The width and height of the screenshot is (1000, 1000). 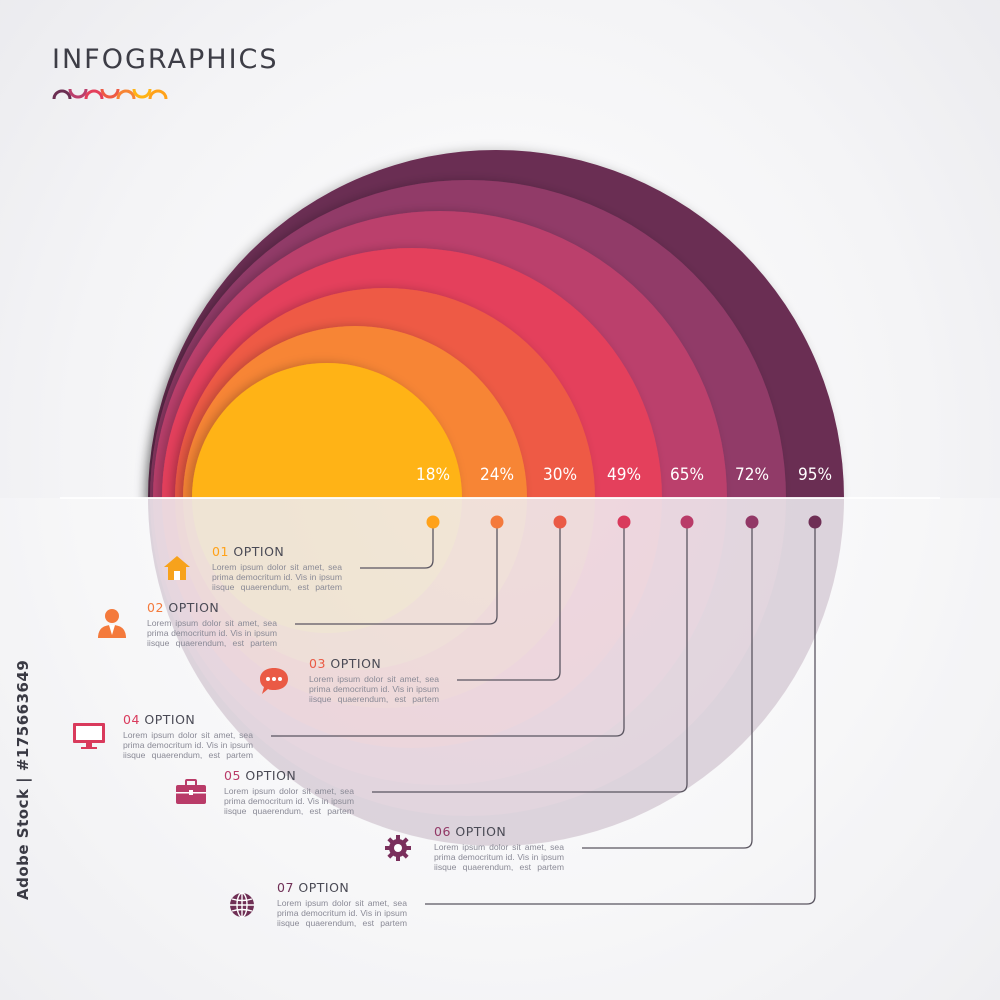 What do you see at coordinates (274, 681) in the screenshot?
I see `chat-bubble-icon` at bounding box center [274, 681].